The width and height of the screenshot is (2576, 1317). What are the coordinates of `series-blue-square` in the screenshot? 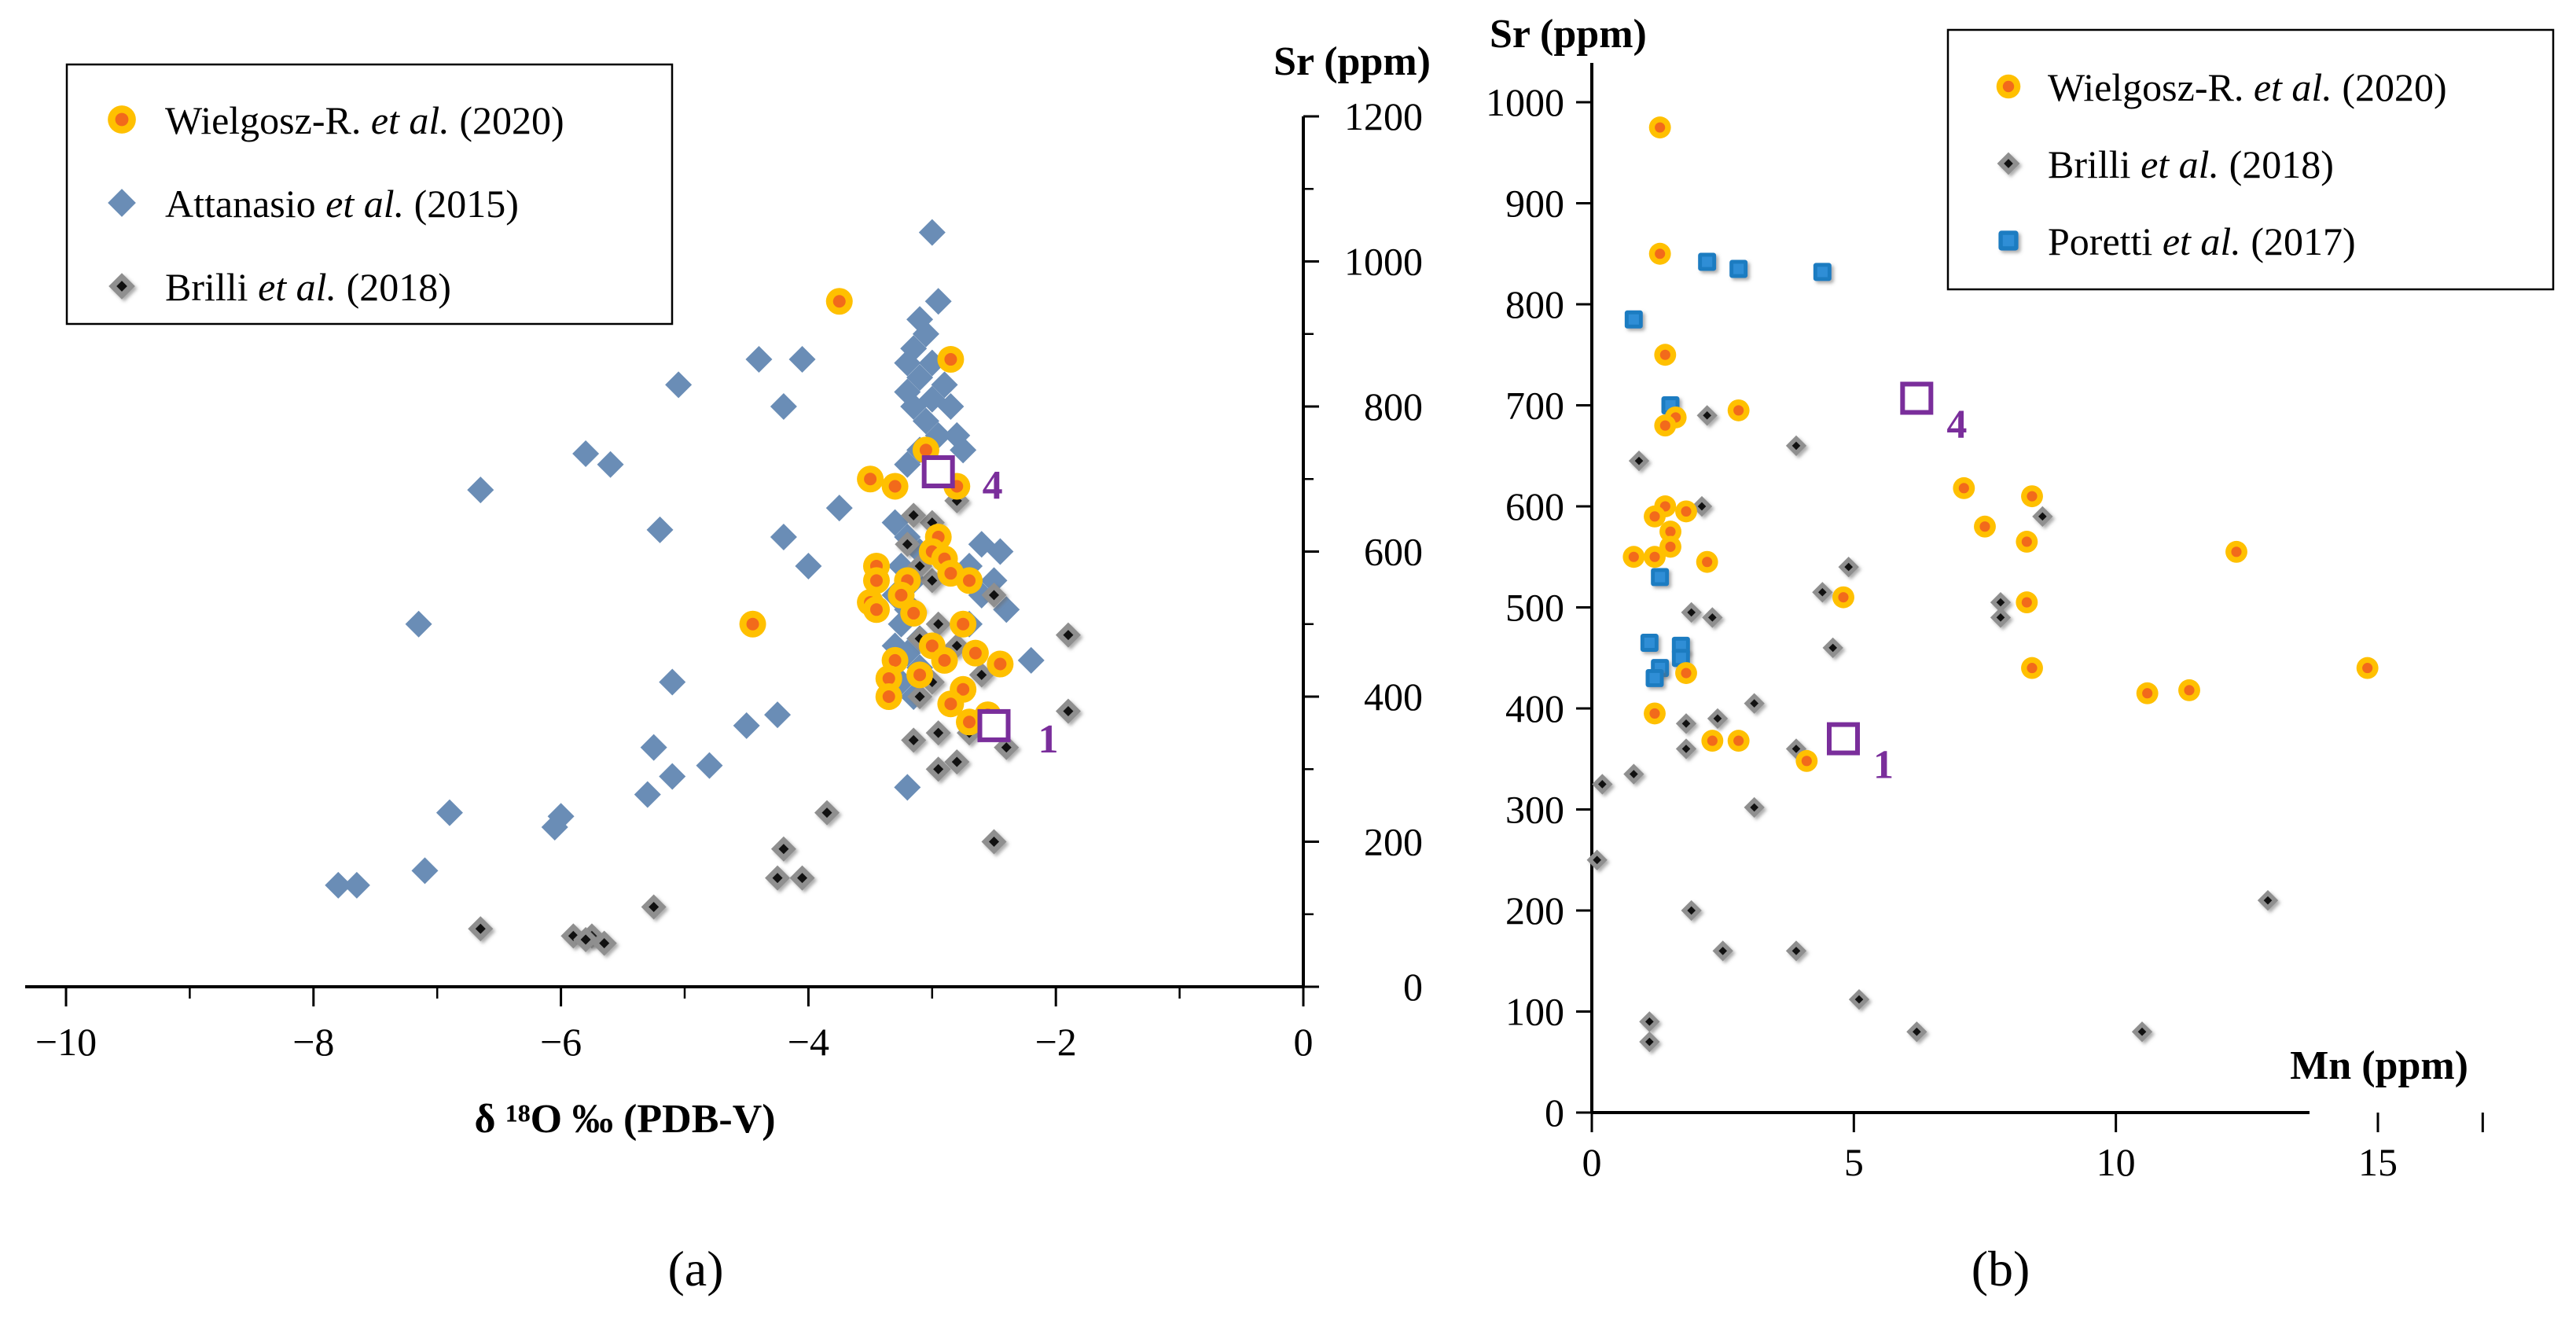 It's located at (1728, 470).